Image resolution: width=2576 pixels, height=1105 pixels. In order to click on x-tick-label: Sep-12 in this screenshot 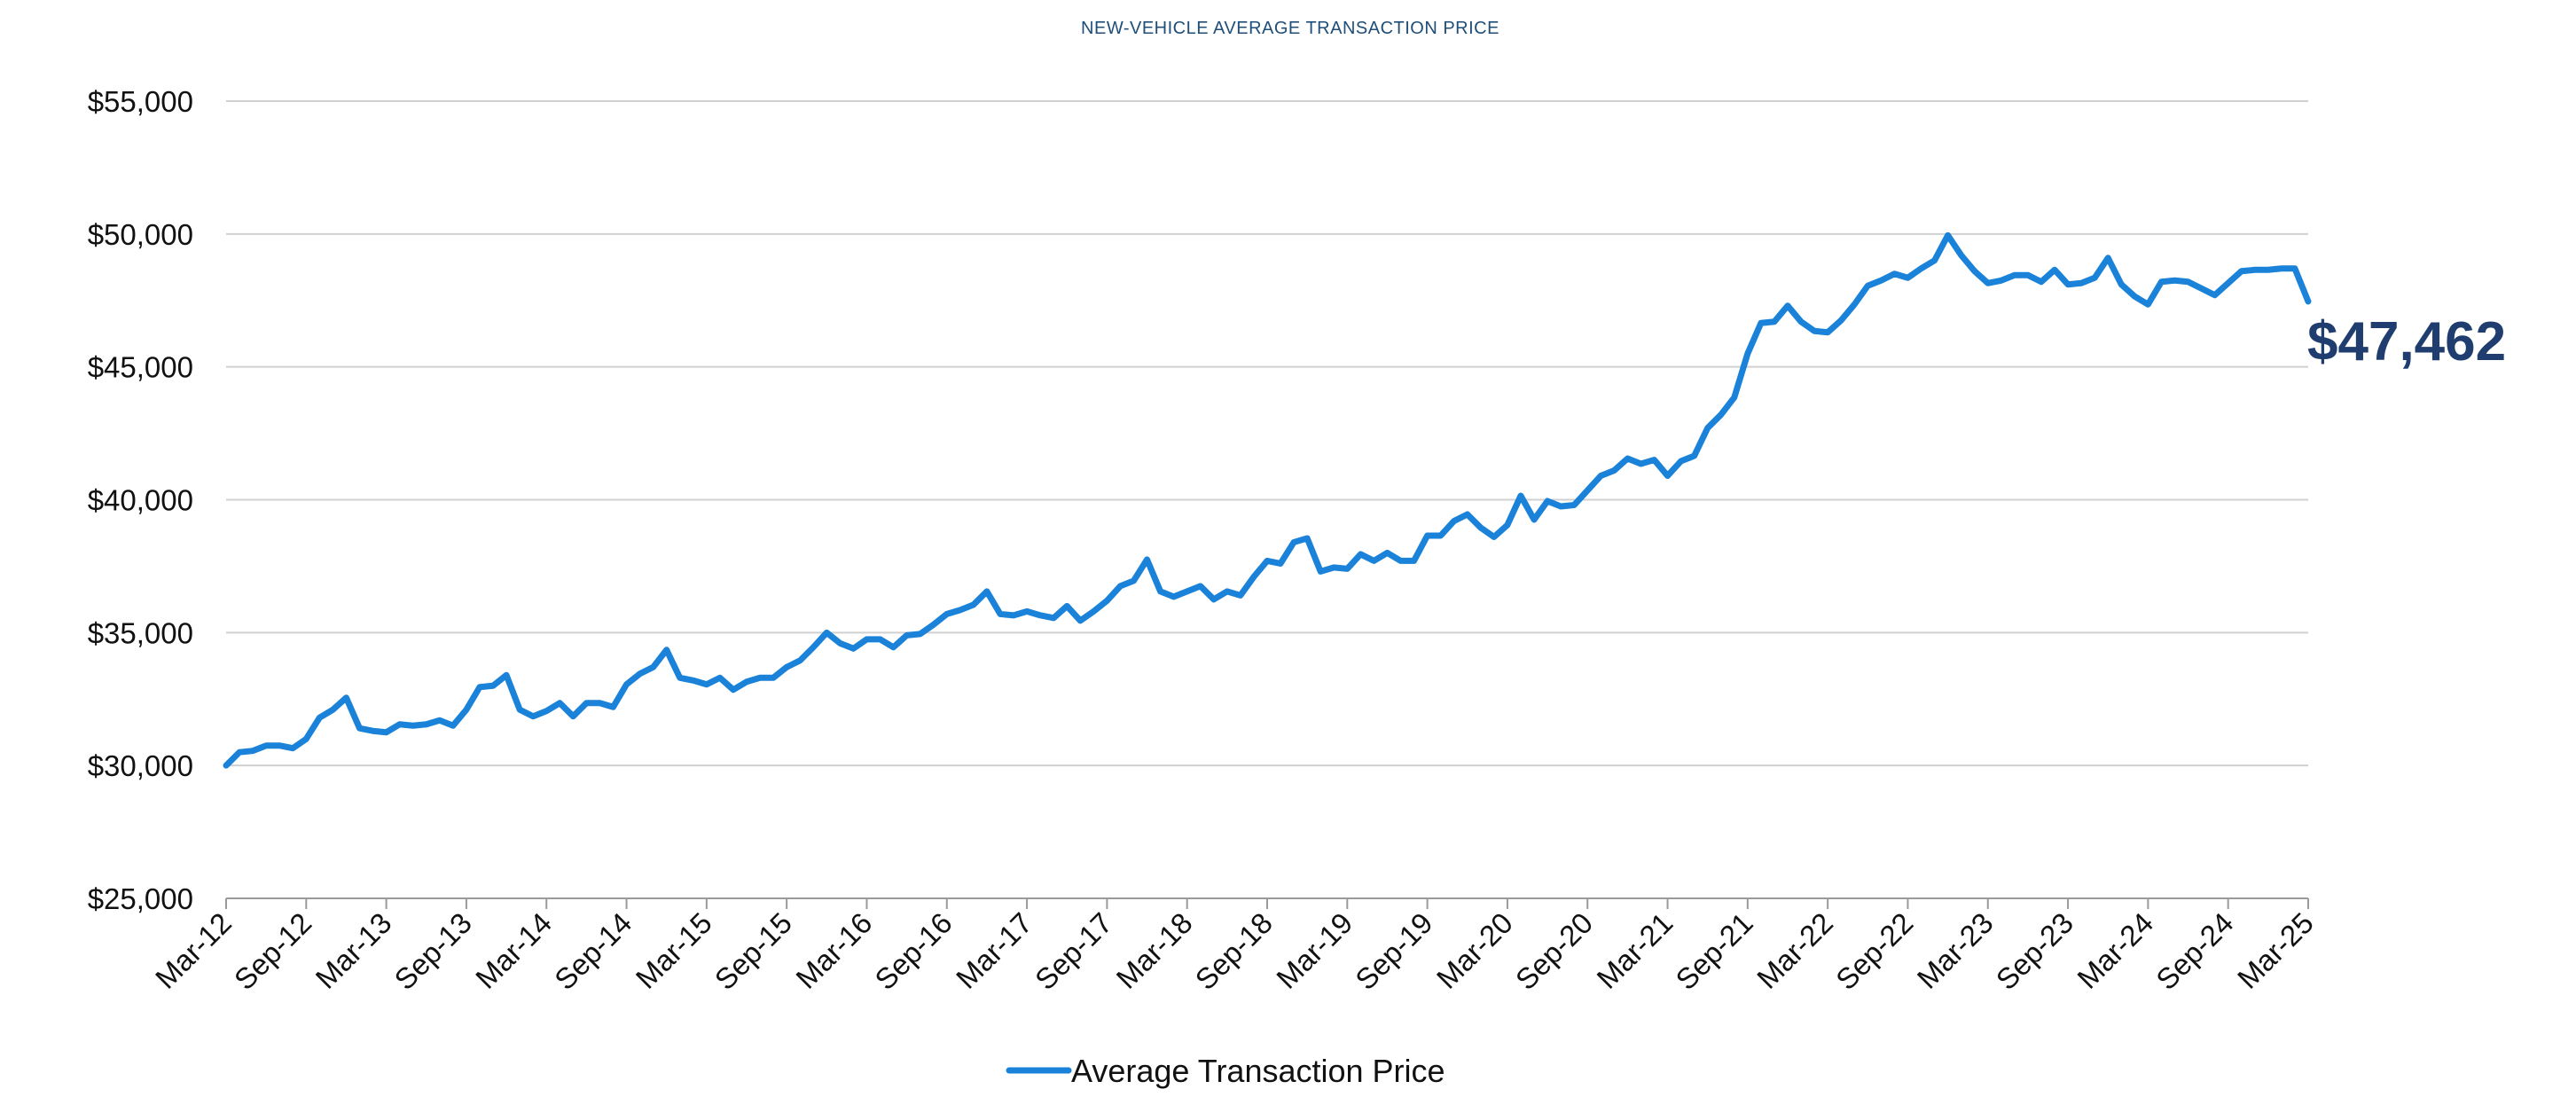, I will do `click(272, 951)`.